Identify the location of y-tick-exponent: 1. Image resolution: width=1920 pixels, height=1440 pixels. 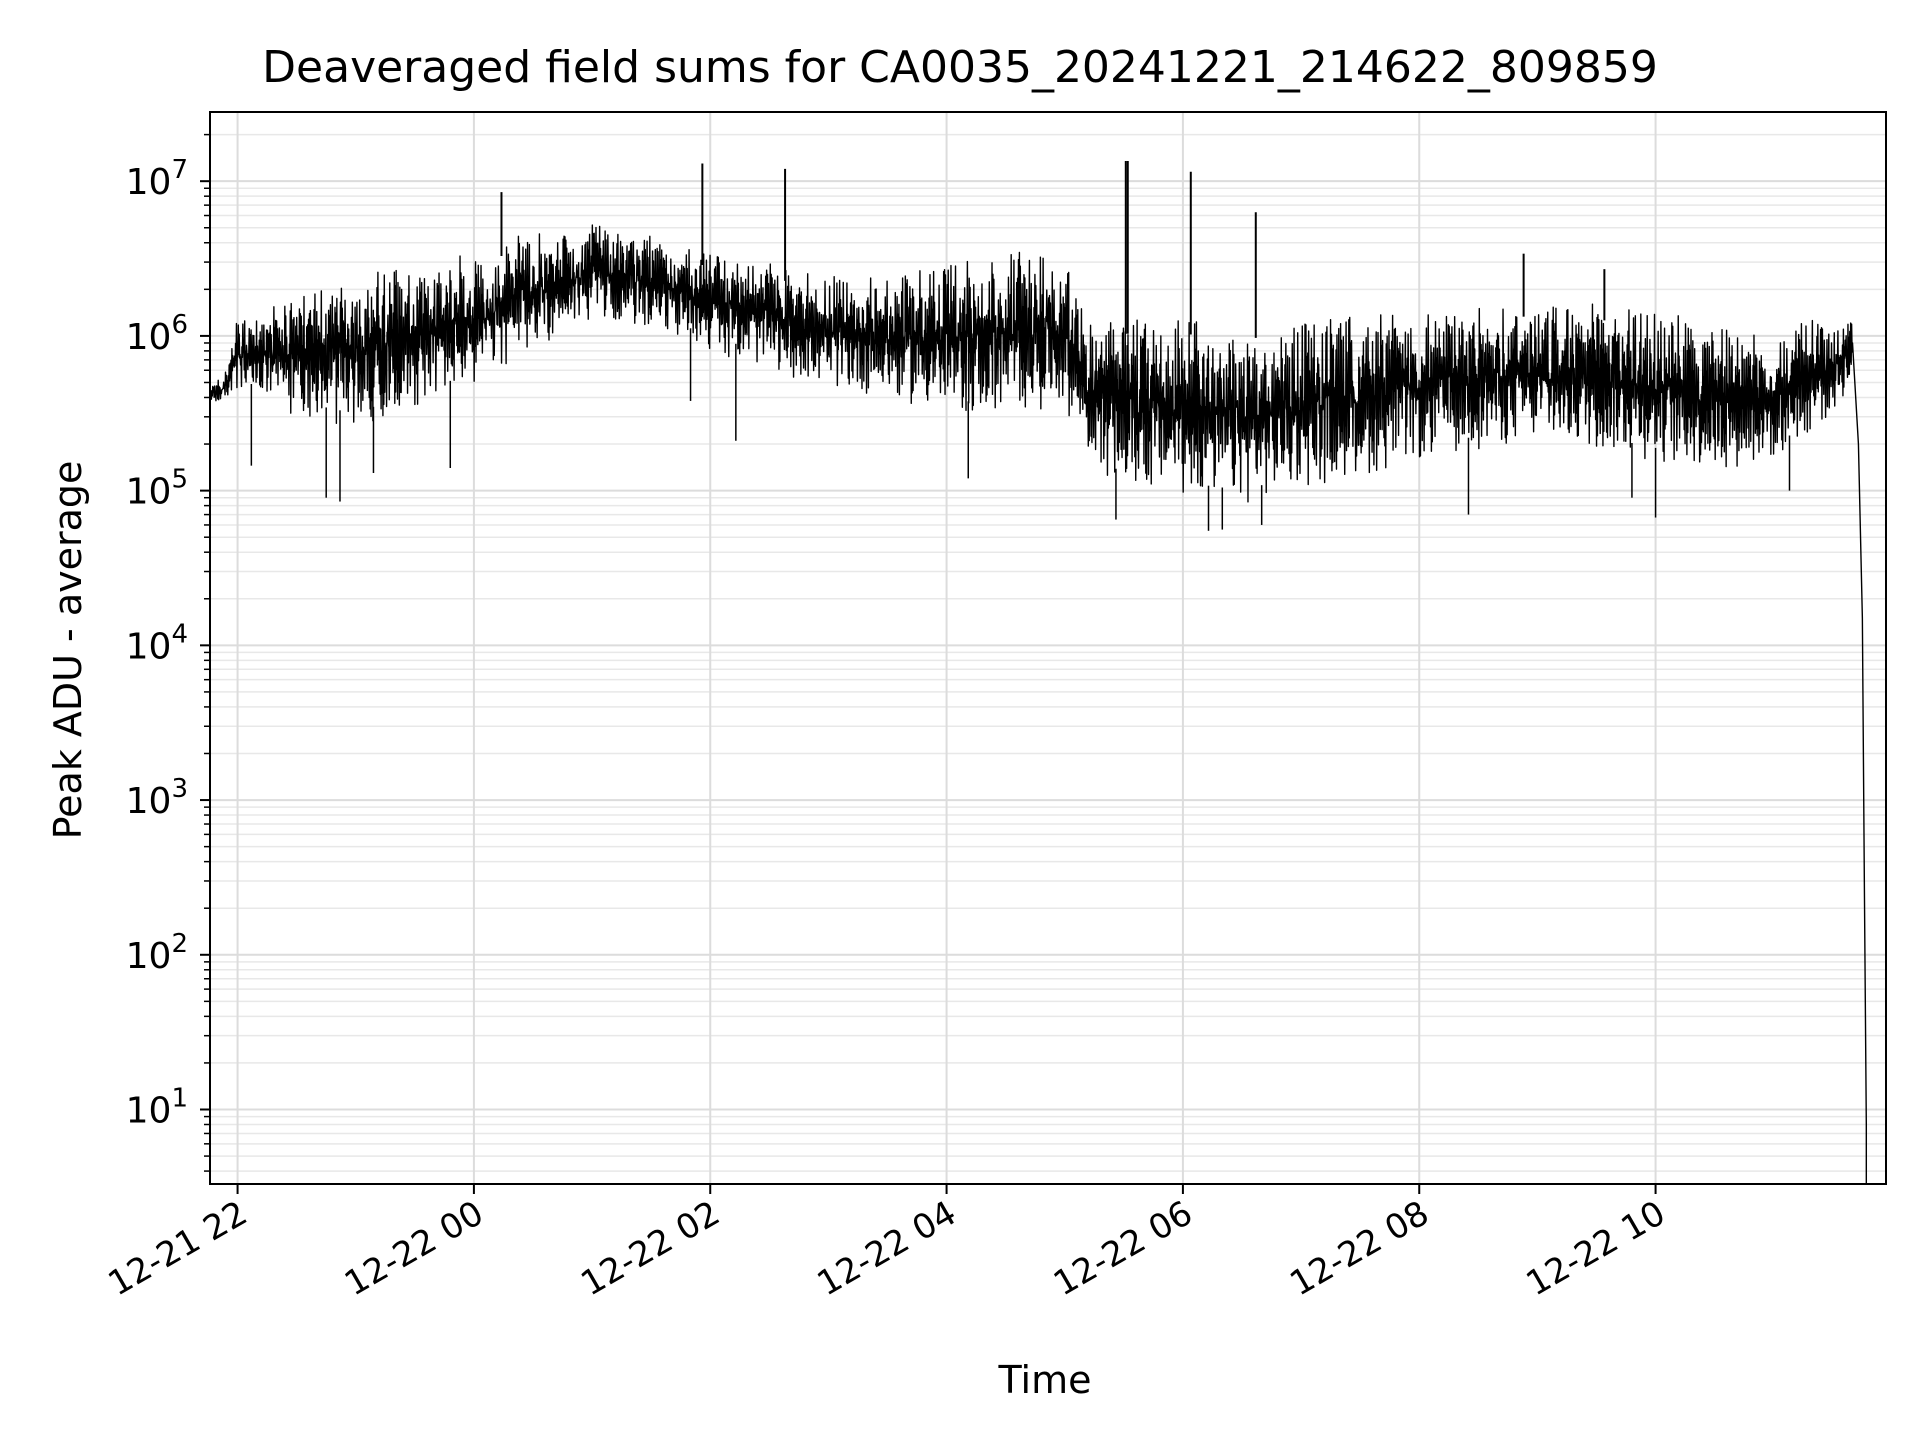
(179, 1099).